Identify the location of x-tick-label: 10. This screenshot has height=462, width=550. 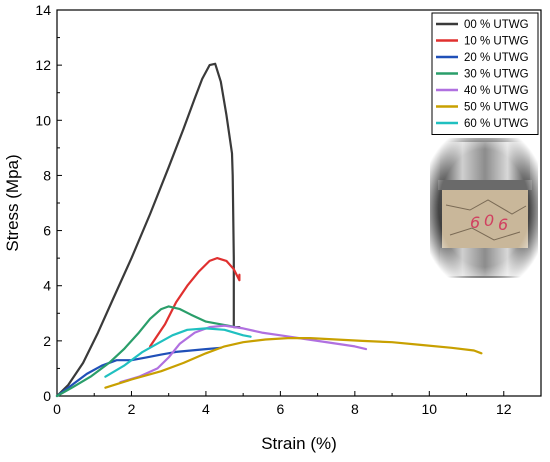
(430, 409).